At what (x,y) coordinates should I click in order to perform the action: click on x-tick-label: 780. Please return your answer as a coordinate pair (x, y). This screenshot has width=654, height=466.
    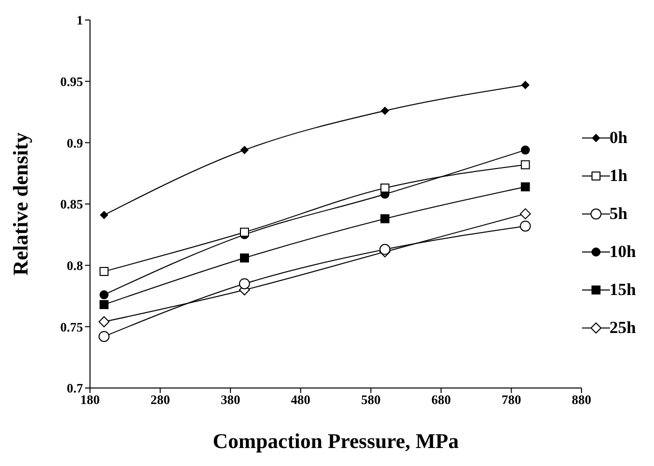
    Looking at the image, I should click on (512, 400).